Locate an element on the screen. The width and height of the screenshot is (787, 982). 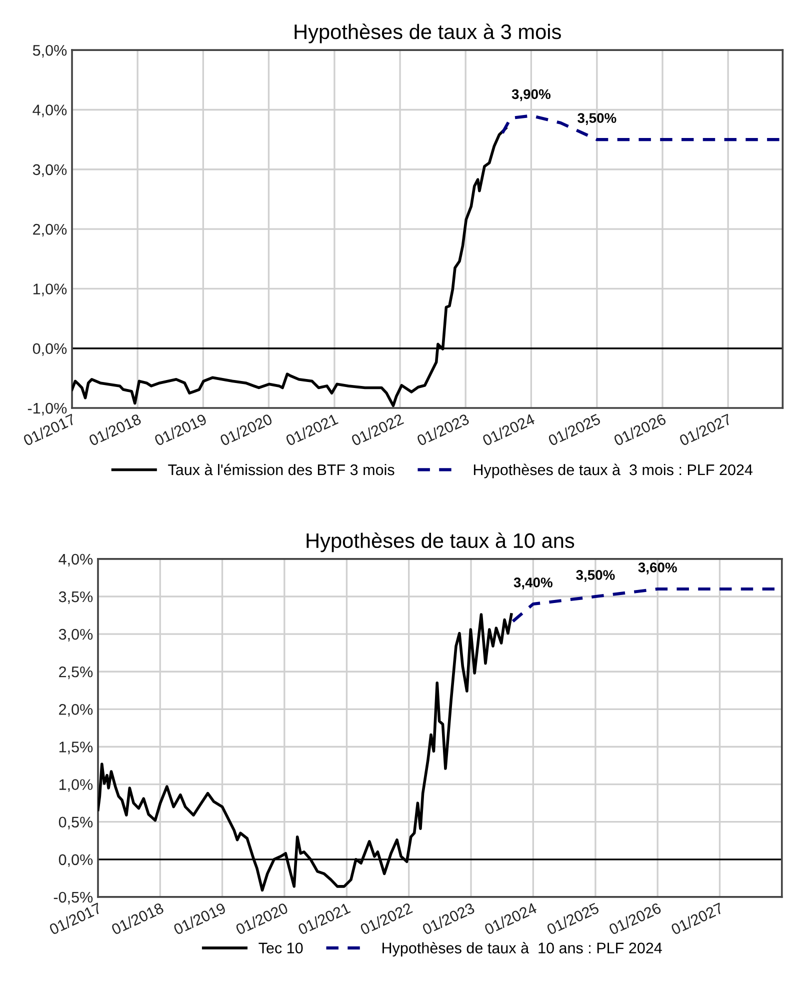
legend-label: Hypothèses de taux à 3 mois : PLF 2024 is located at coordinates (613, 471).